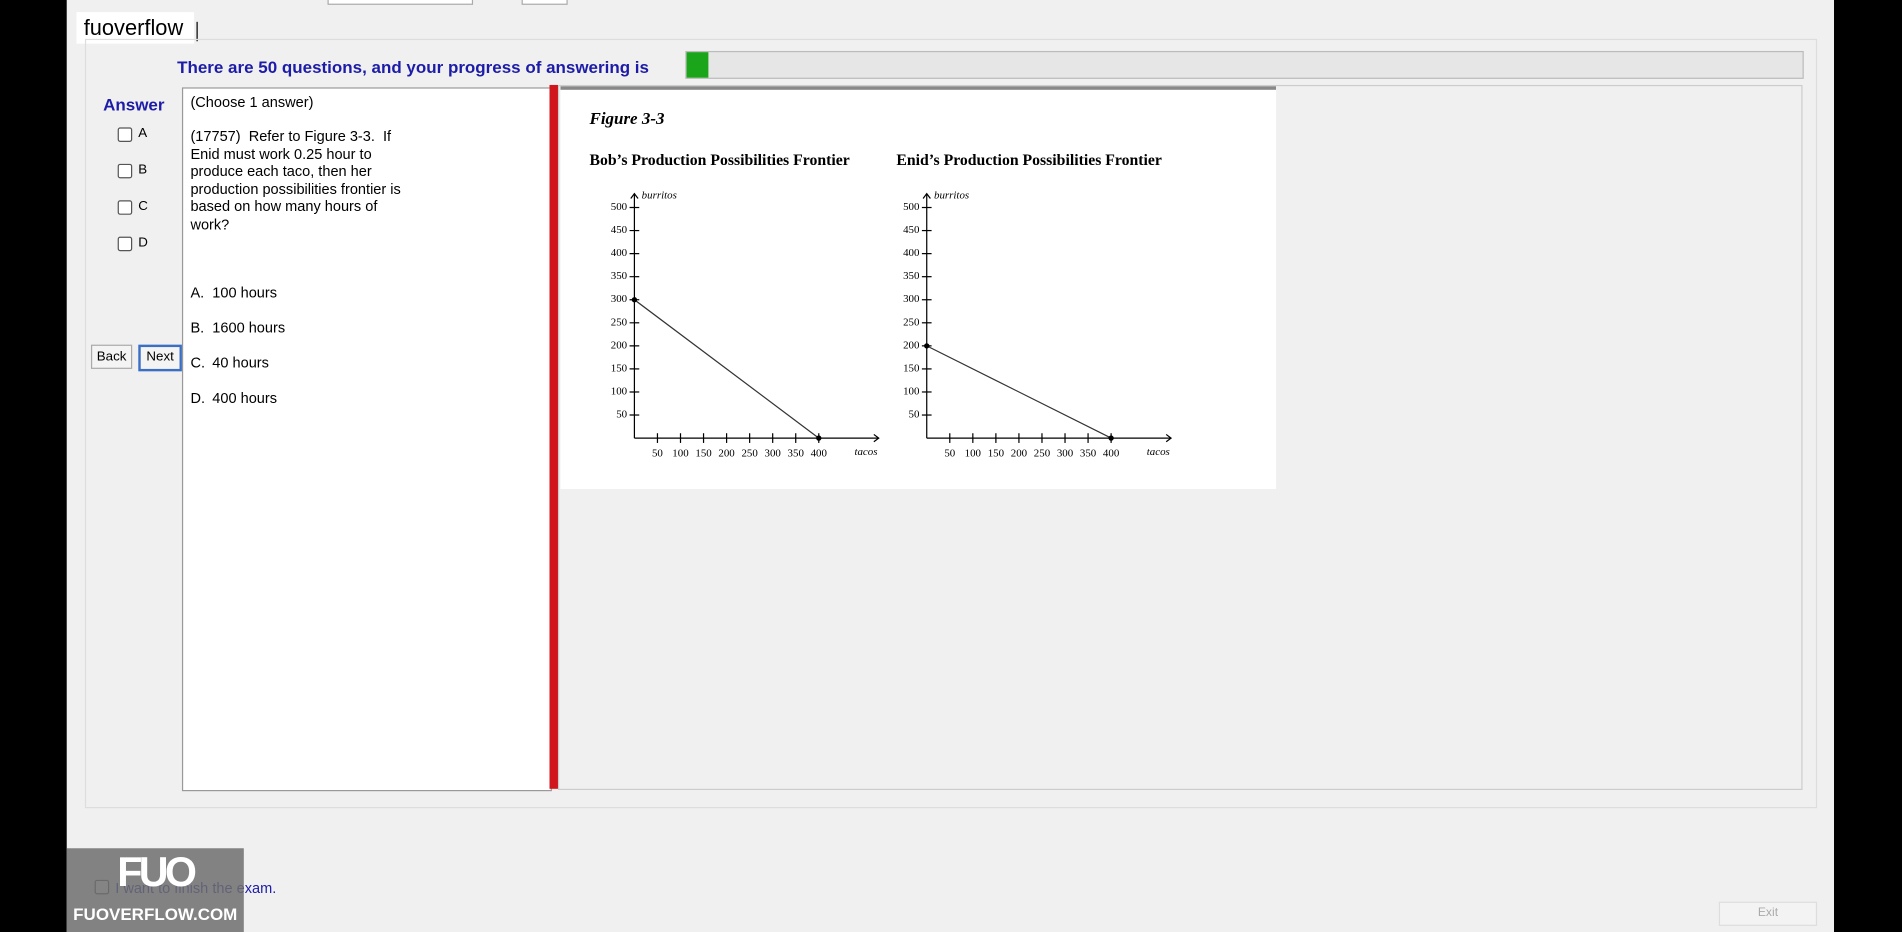 Image resolution: width=1902 pixels, height=932 pixels. I want to click on figure-border, so click(918, 88).